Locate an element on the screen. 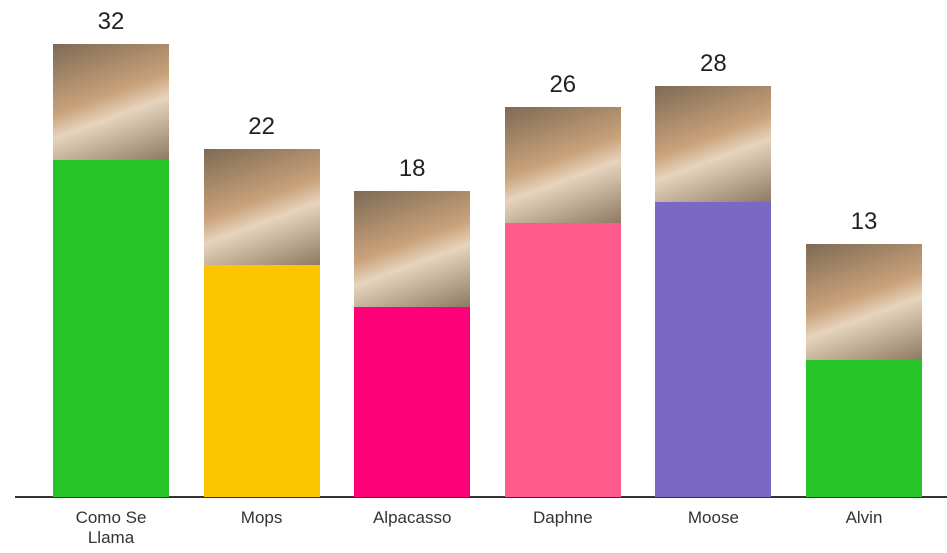 This screenshot has height=553, width=947. value-label: 22 is located at coordinates (261, 127).